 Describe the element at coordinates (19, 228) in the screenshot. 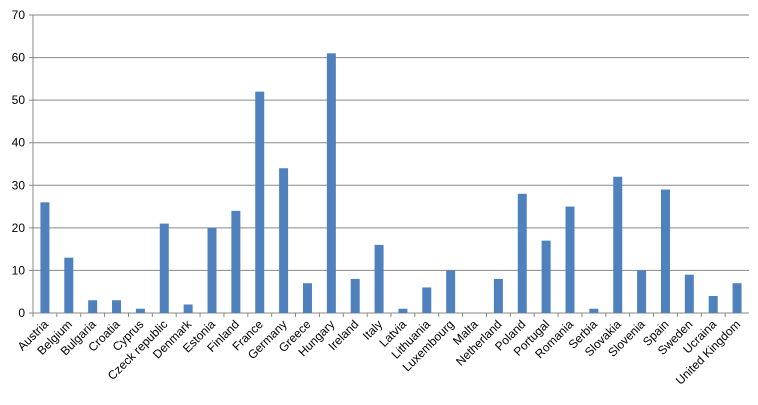

I see `y-tick-label: 20` at that location.